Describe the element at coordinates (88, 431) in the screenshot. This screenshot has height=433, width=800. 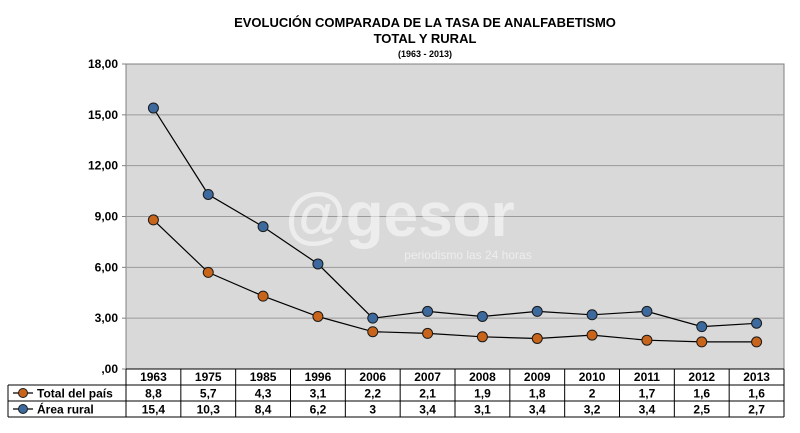
I see `footer-partial-label: Uruguay` at that location.